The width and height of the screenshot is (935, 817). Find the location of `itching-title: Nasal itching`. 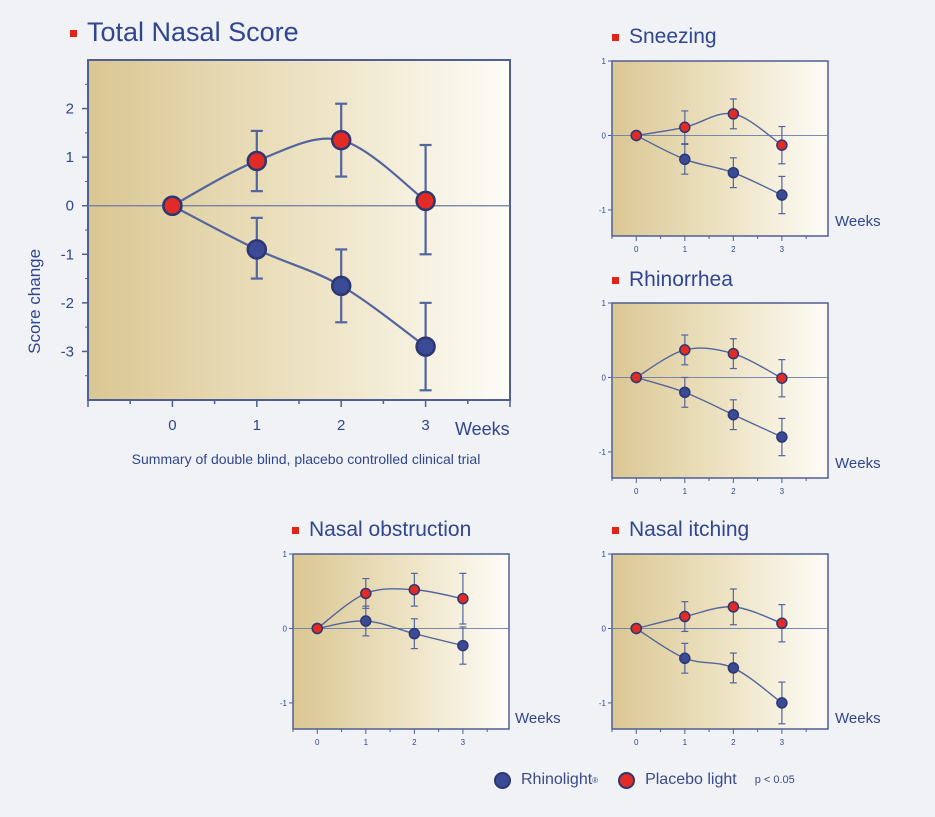

itching-title: Nasal itching is located at coordinates (680, 530).